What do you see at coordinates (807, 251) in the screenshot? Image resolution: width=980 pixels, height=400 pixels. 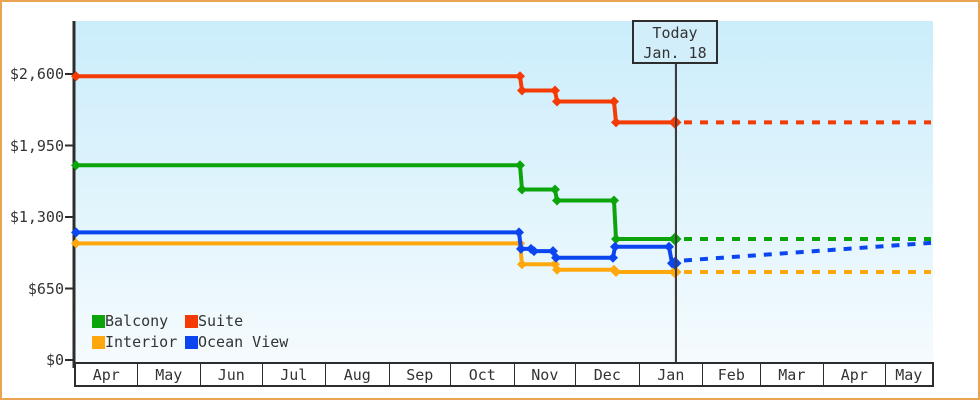 I see `series-forecast-ocean-view` at bounding box center [807, 251].